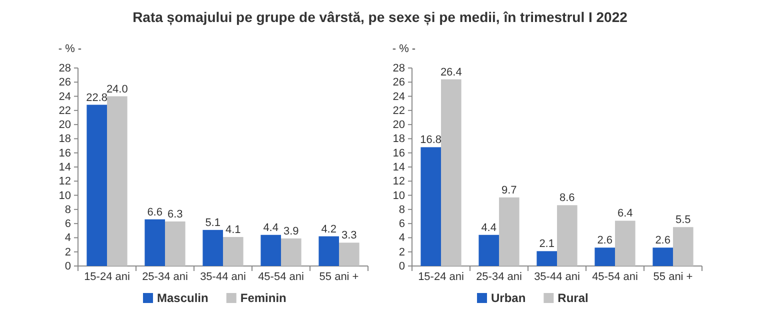 Image resolution: width=760 pixels, height=318 pixels. Describe the element at coordinates (328, 229) in the screenshot. I see `data-label: 4.2` at that location.